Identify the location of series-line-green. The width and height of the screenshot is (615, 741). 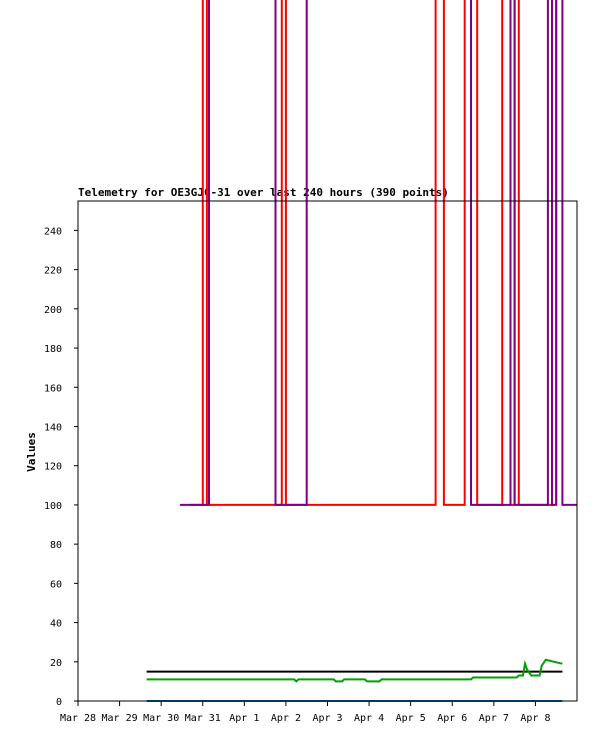
(354, 670).